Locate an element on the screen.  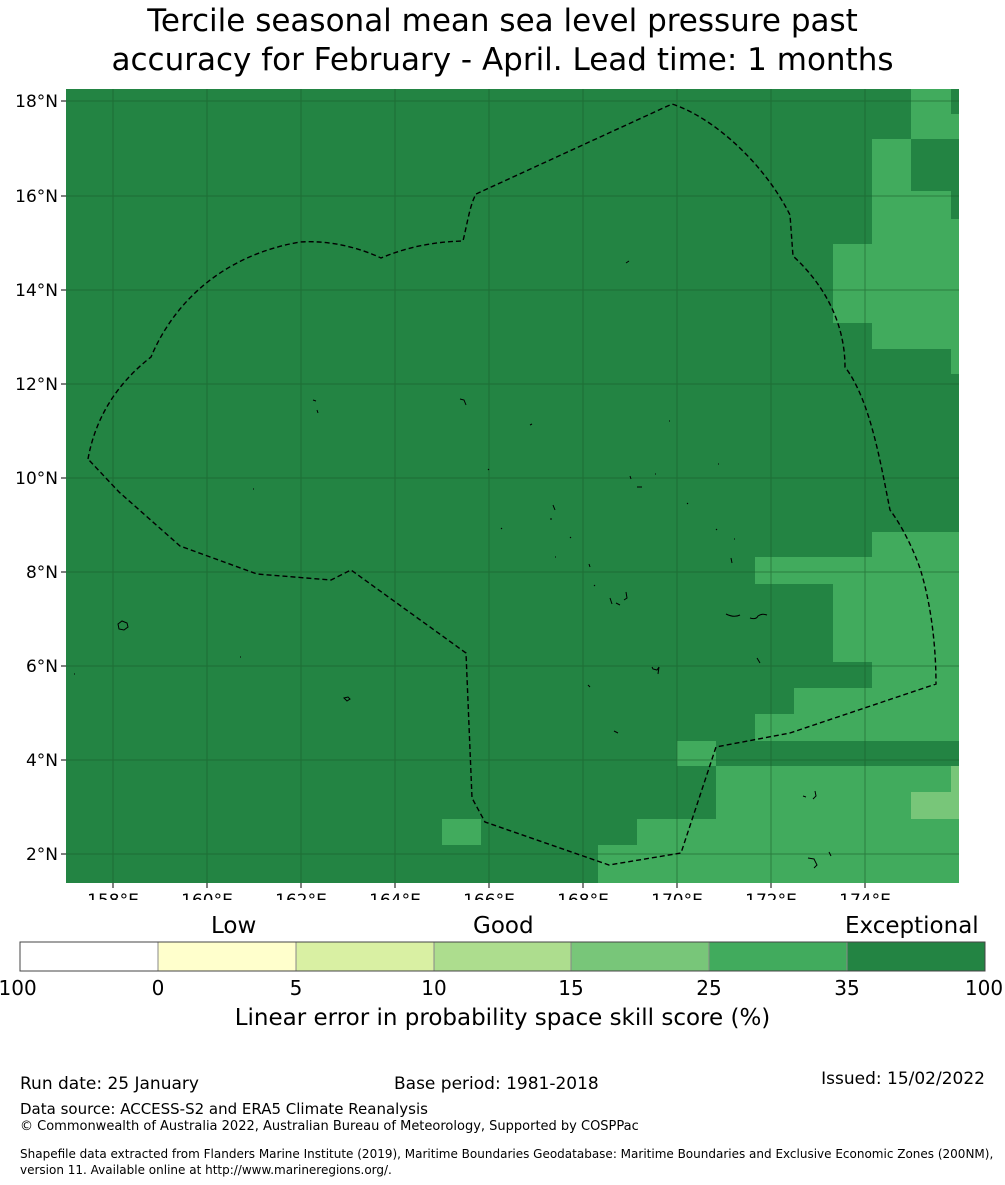
colorbar-tick: 0 is located at coordinates (158, 988).